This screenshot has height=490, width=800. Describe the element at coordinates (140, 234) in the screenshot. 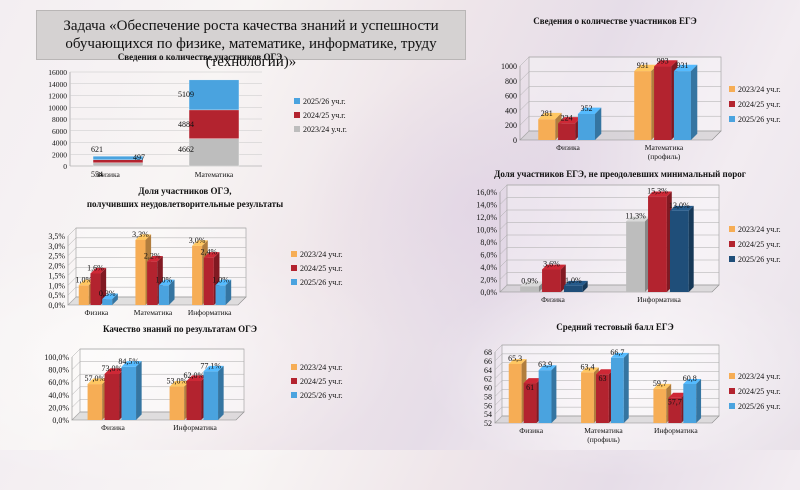

I see `data-label: 3,3%` at that location.